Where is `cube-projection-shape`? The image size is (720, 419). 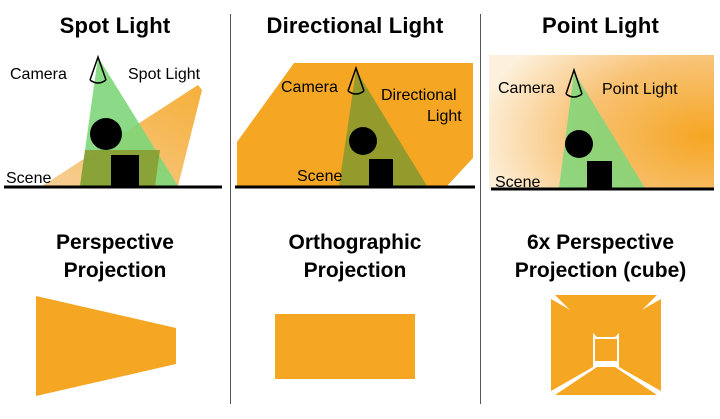 cube-projection-shape is located at coordinates (606, 345).